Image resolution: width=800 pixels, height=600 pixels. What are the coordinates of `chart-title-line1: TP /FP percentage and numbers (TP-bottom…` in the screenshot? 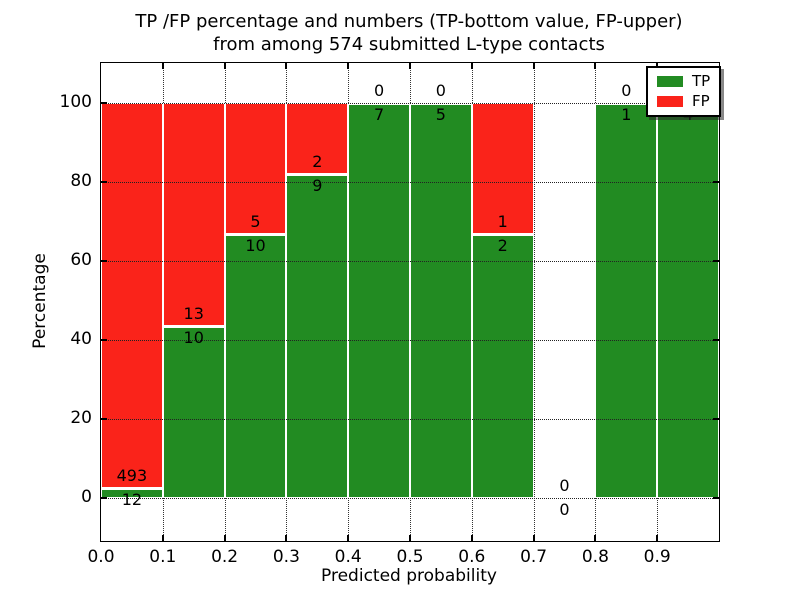 It's located at (409, 21).